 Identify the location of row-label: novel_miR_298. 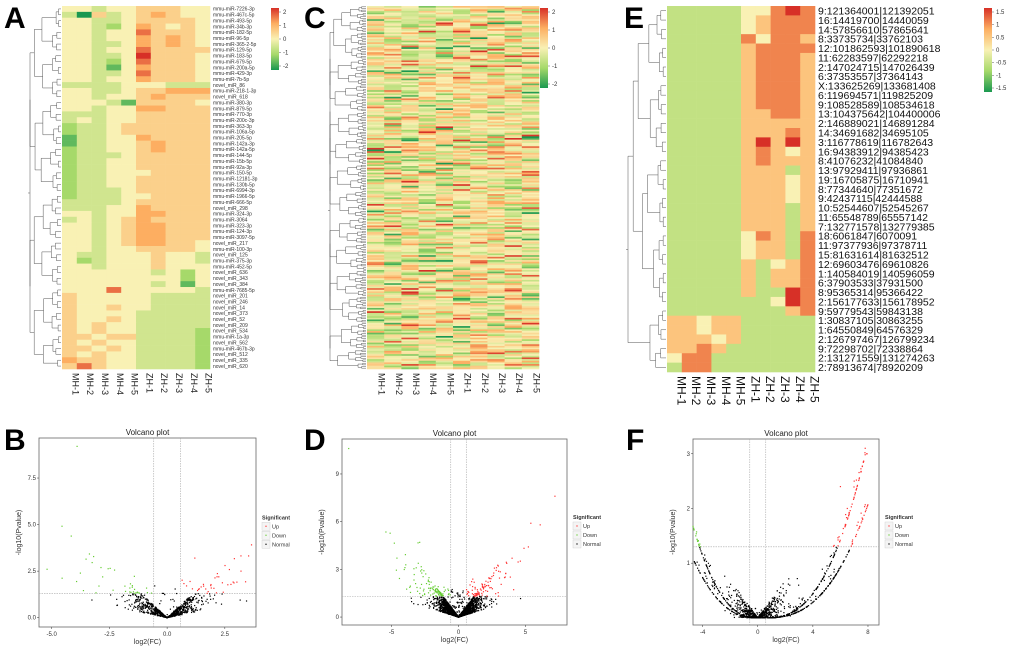
(230, 209).